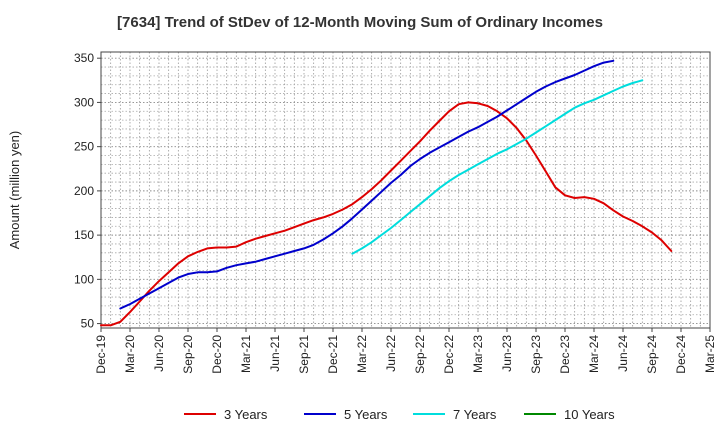 The width and height of the screenshot is (720, 440). What do you see at coordinates (399, 414) in the screenshot?
I see `legend: 3 Years 5 Years 7 Years 10 Years` at bounding box center [399, 414].